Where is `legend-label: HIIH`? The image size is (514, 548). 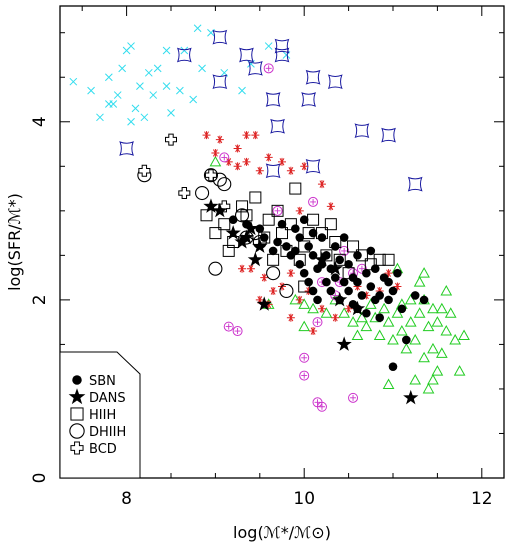
legend-label: HIIH is located at coordinates (102, 415).